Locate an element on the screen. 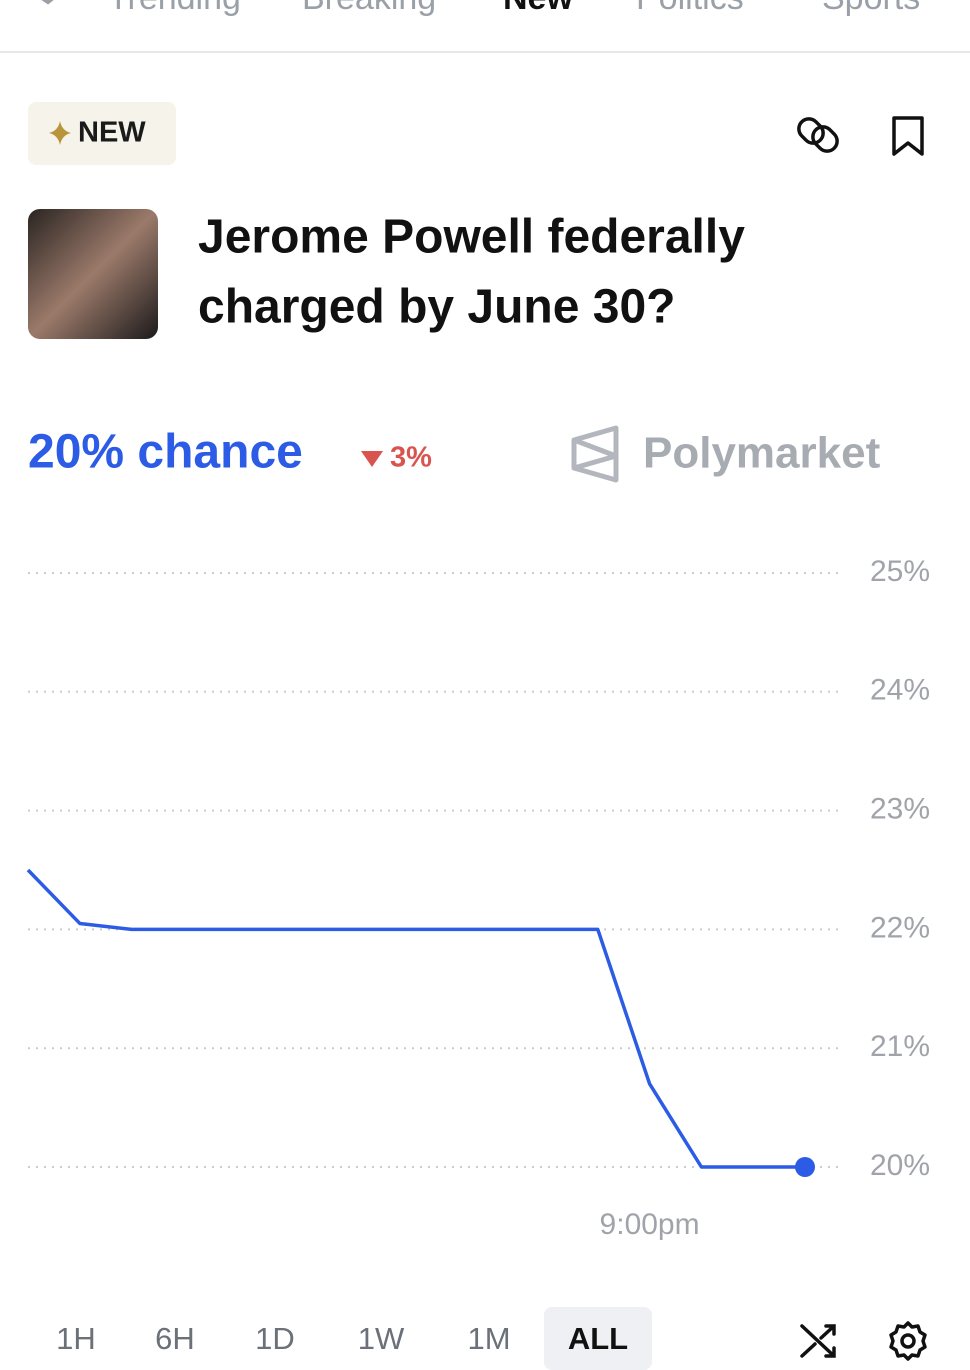 The width and height of the screenshot is (970, 1370). bookmark-icon is located at coordinates (908, 136).